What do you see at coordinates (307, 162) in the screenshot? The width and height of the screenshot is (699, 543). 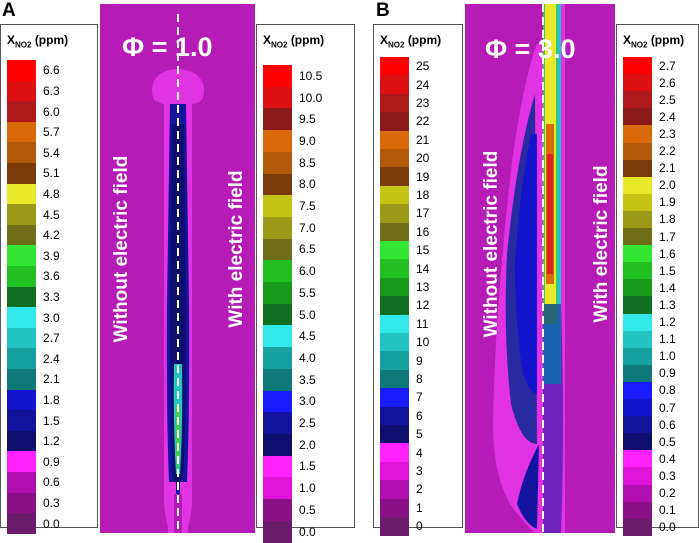 I see `colorbar-tick-label: 8.5` at bounding box center [307, 162].